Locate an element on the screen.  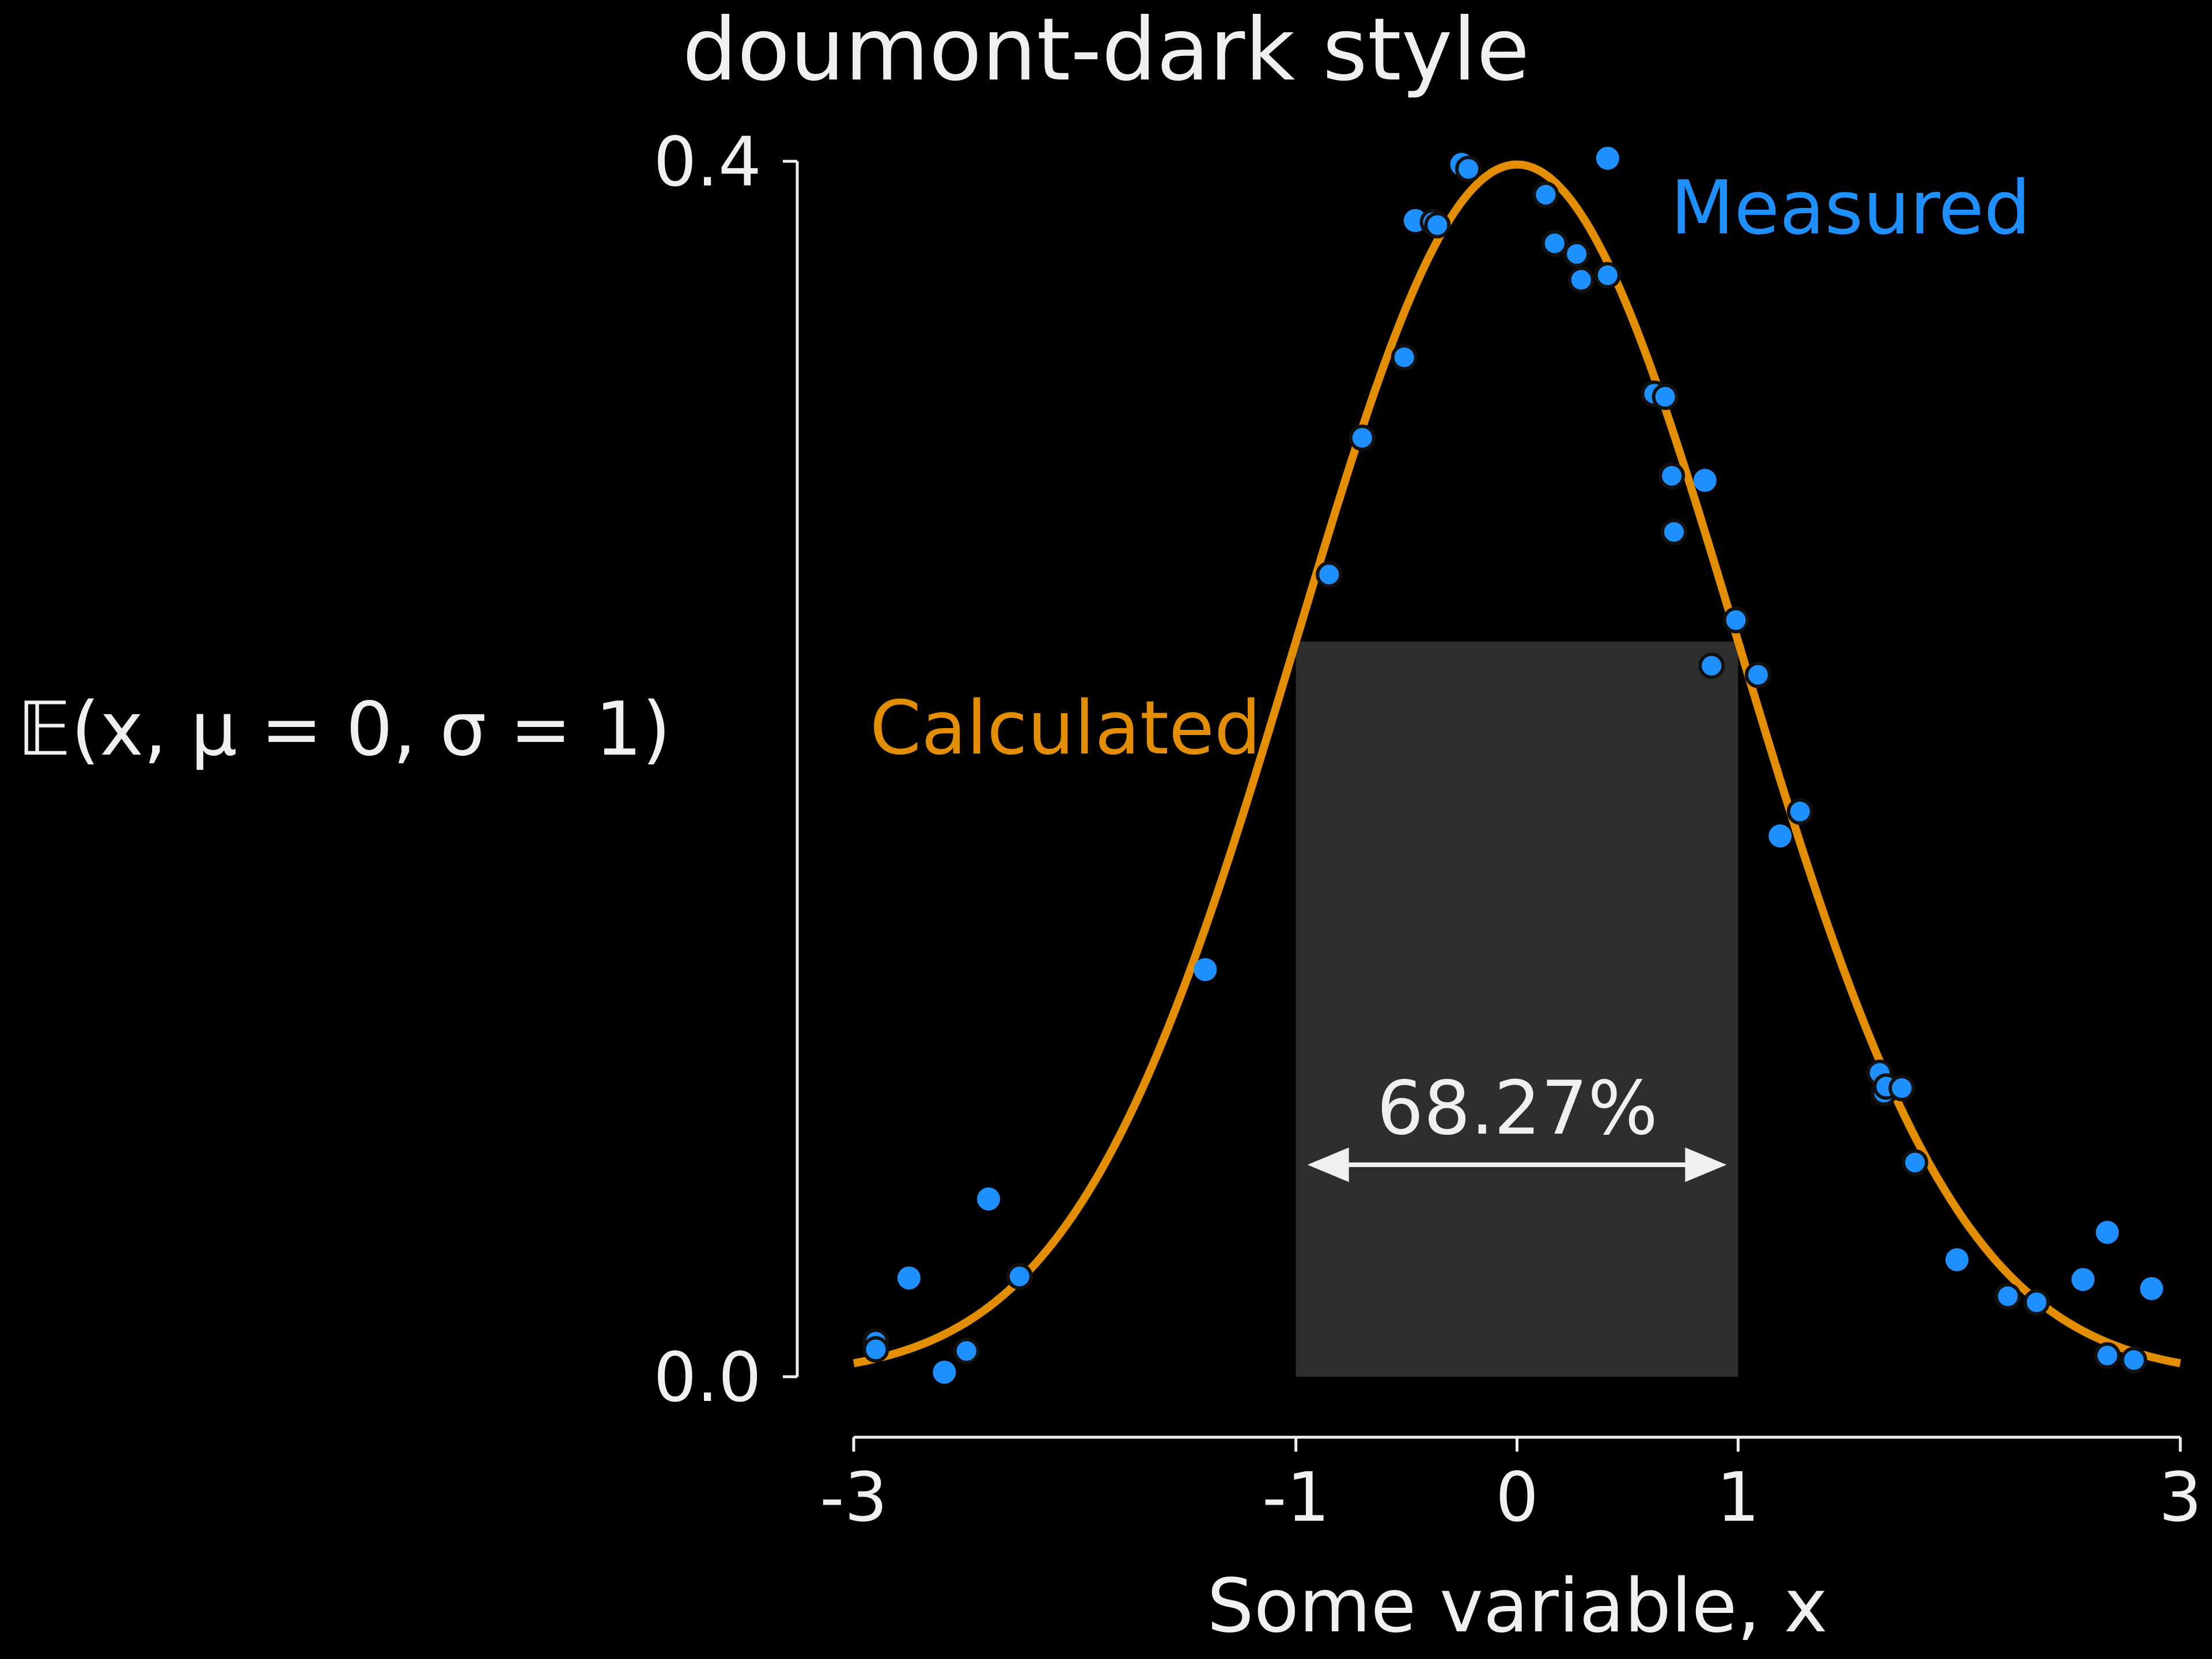
measured-label: Measured is located at coordinates (1851, 208).